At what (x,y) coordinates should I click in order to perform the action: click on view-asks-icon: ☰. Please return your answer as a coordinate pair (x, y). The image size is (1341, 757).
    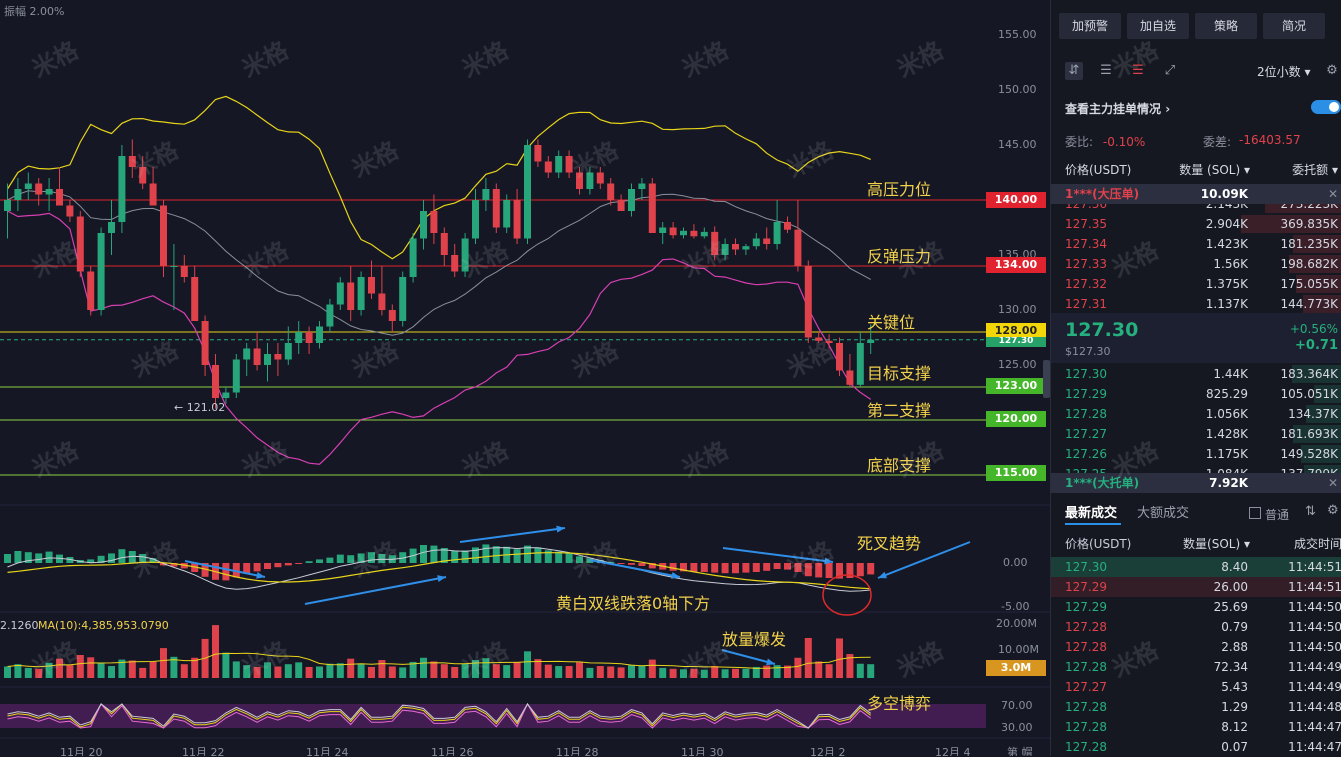
    Looking at the image, I should click on (1138, 70).